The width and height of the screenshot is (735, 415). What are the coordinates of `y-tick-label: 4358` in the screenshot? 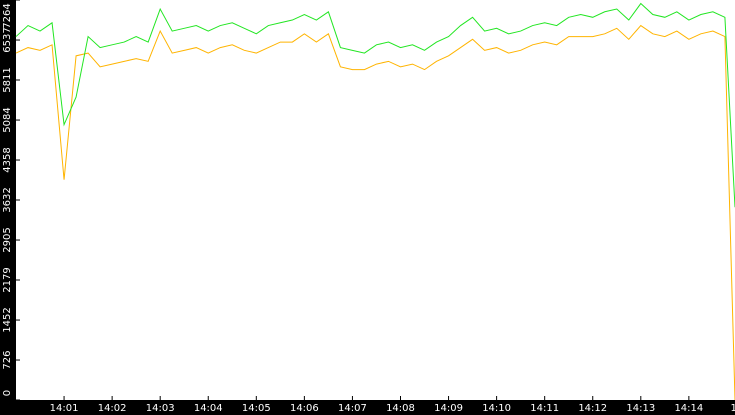 It's located at (7, 159).